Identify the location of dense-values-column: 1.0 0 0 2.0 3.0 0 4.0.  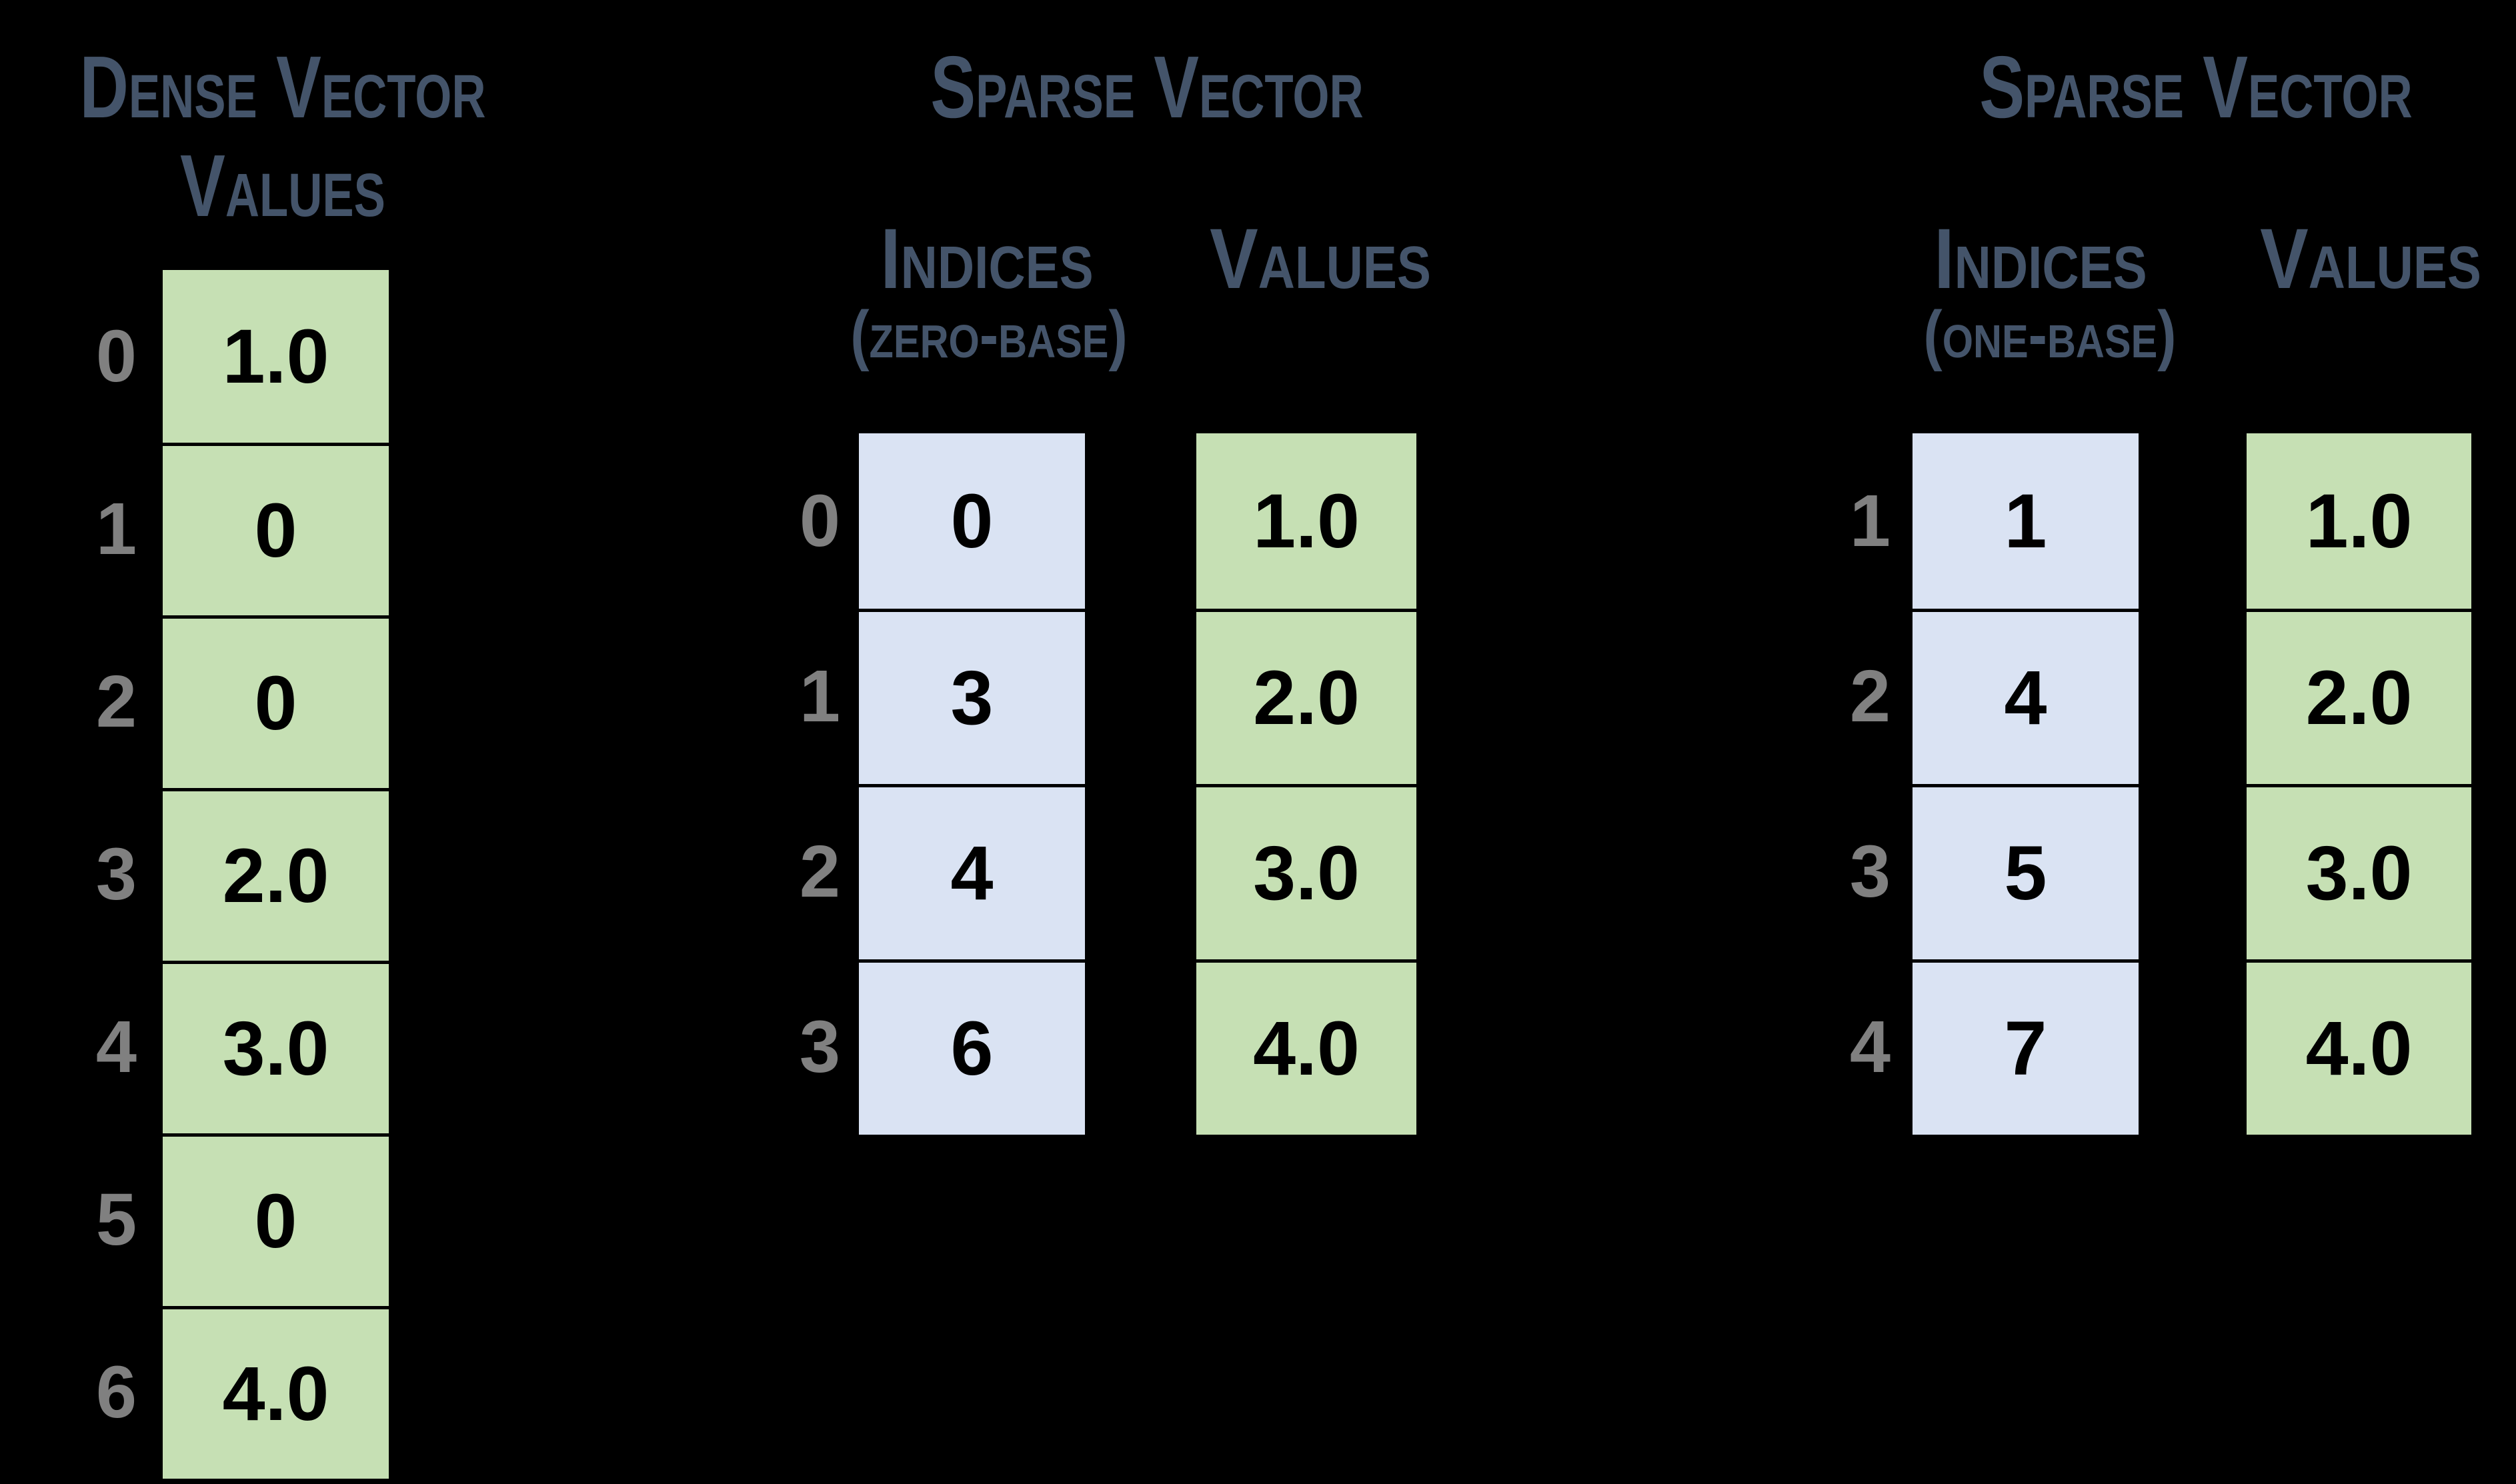
(276, 874).